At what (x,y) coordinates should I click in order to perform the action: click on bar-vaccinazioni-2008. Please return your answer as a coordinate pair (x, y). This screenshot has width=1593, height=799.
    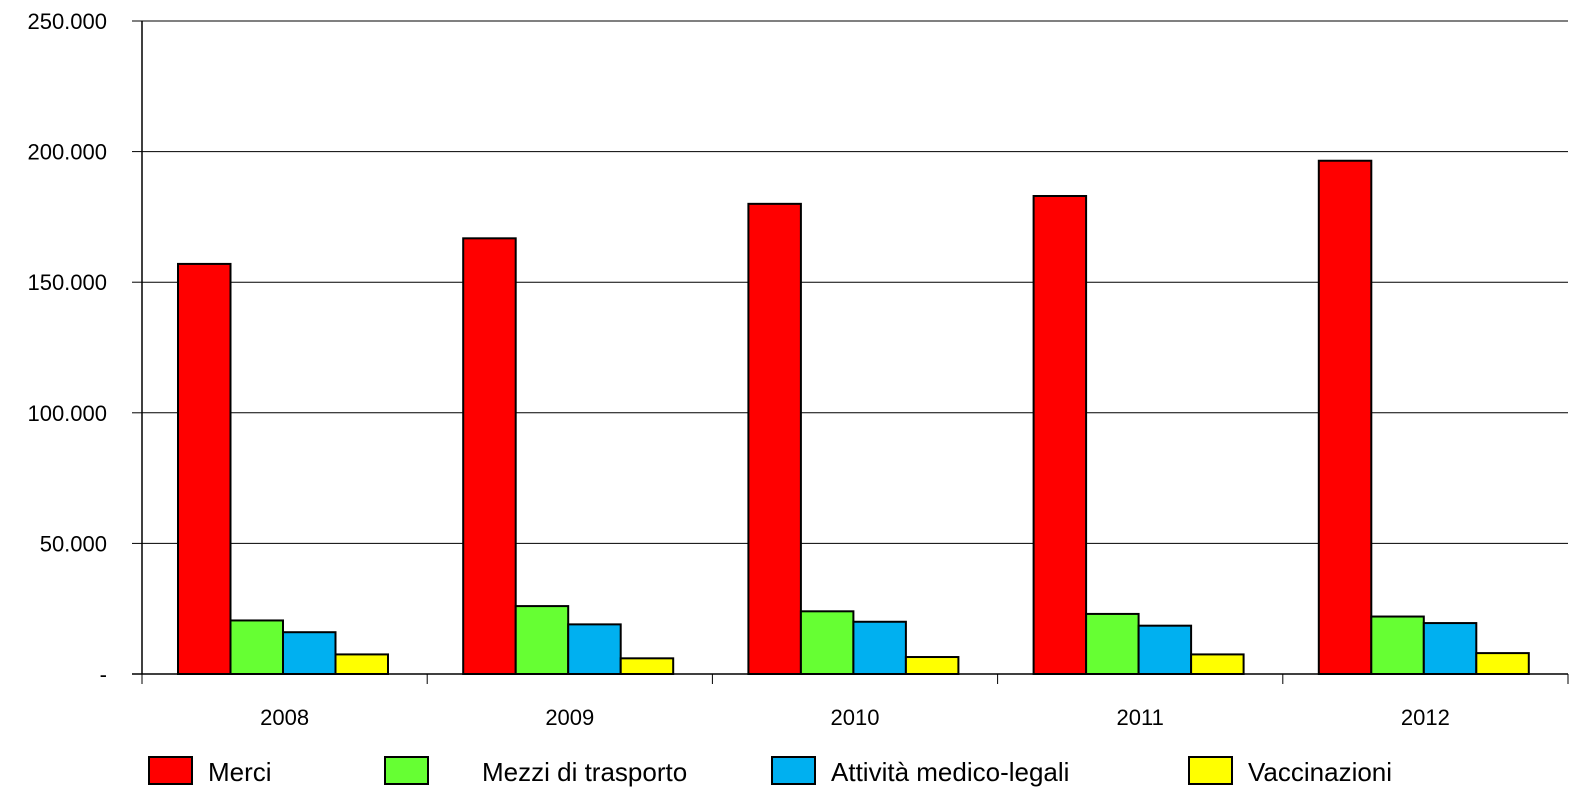
    Looking at the image, I should click on (361, 664).